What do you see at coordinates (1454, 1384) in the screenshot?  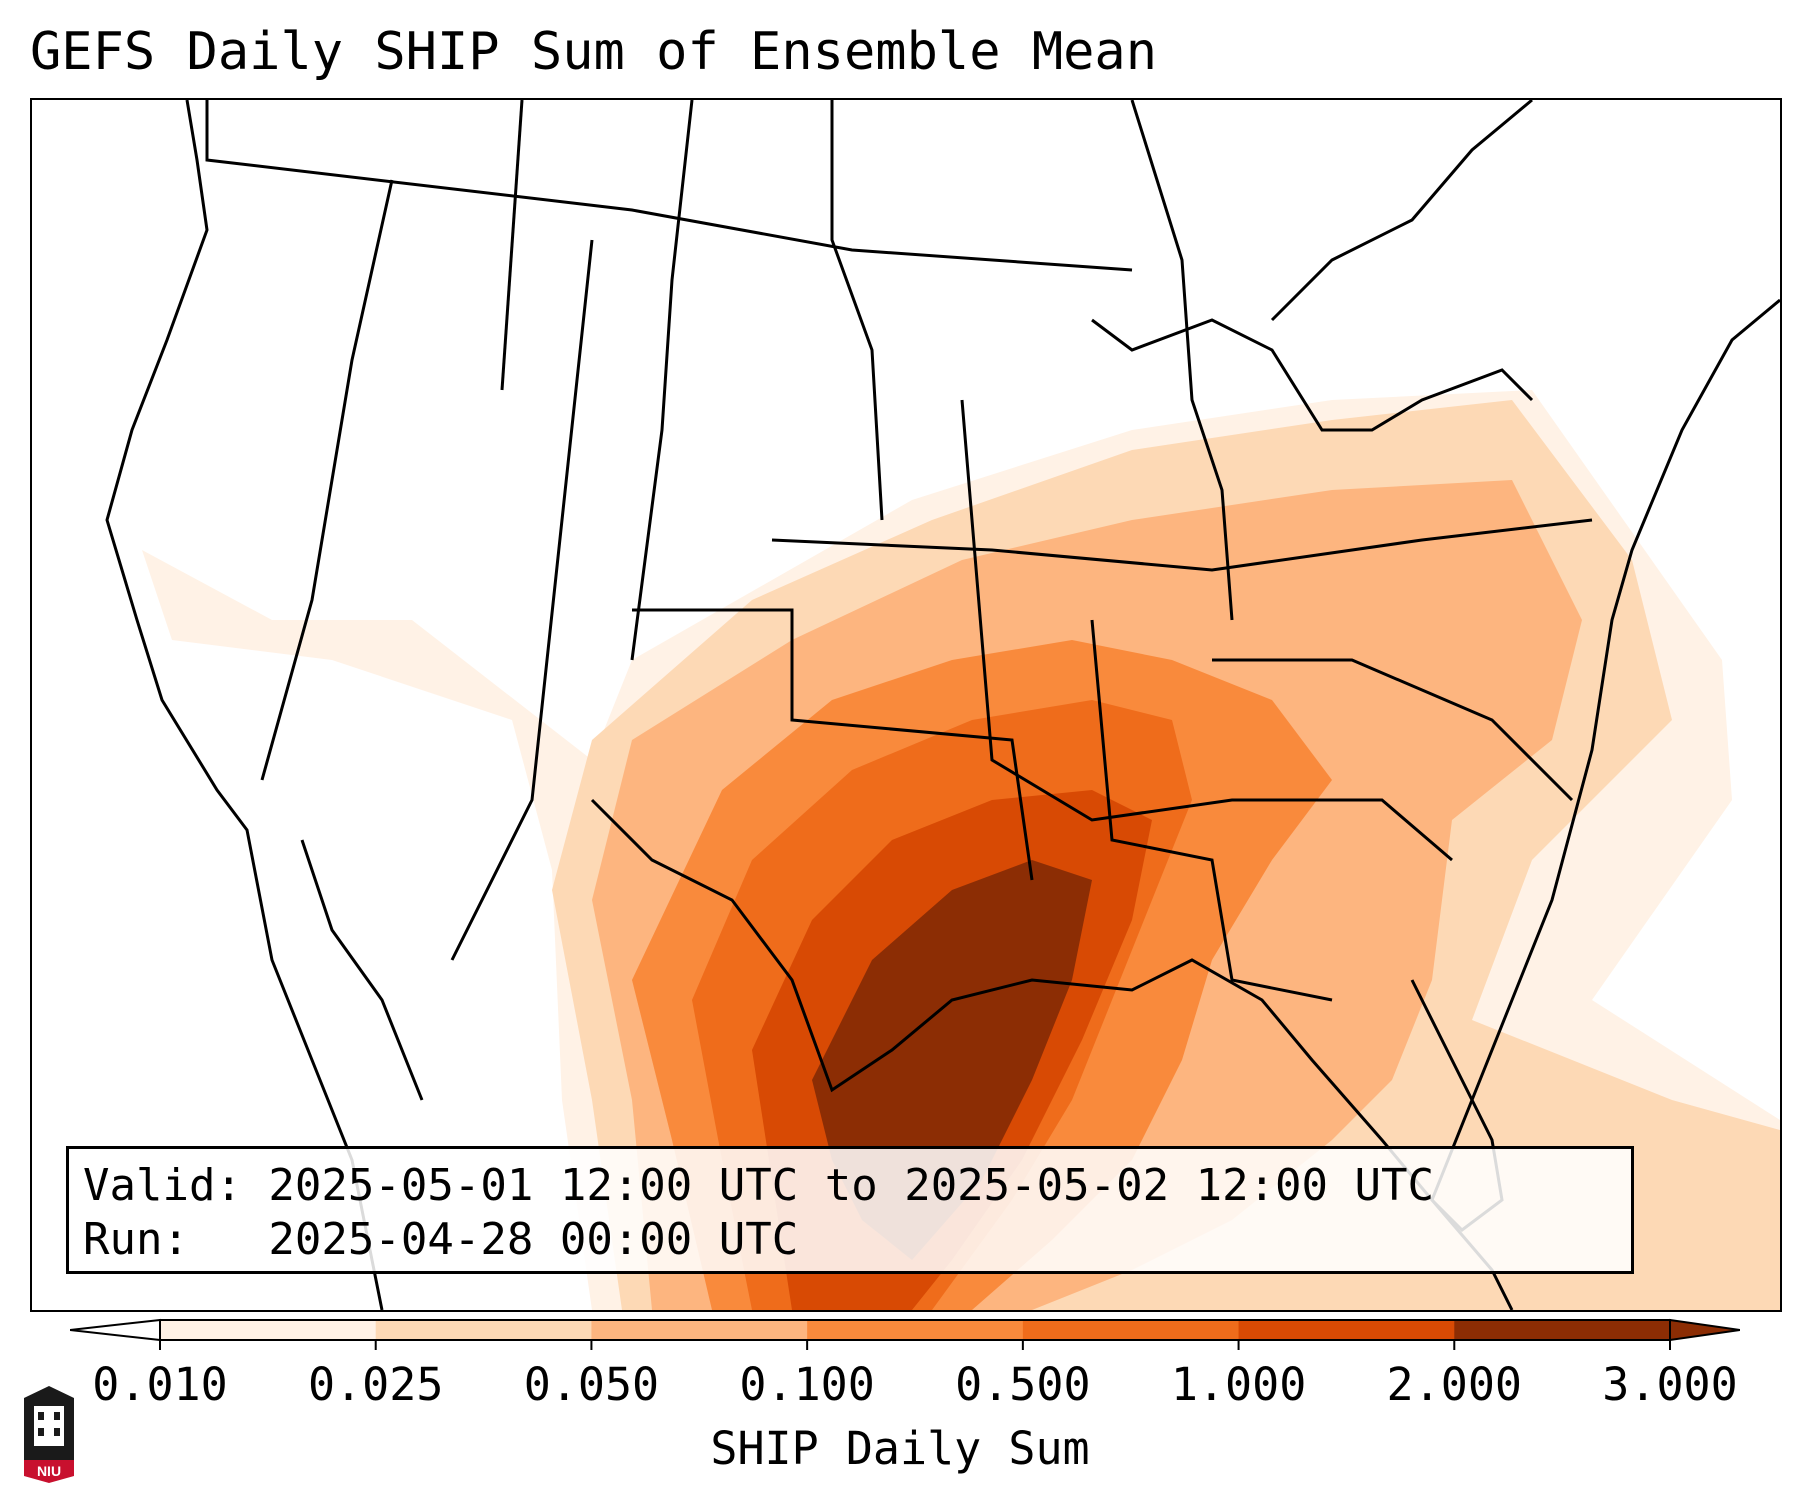 I see `tick-label: 2.000` at bounding box center [1454, 1384].